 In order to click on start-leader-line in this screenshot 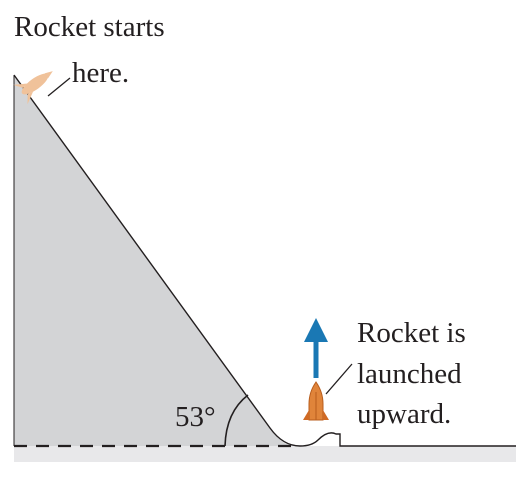, I will do `click(59, 87)`.